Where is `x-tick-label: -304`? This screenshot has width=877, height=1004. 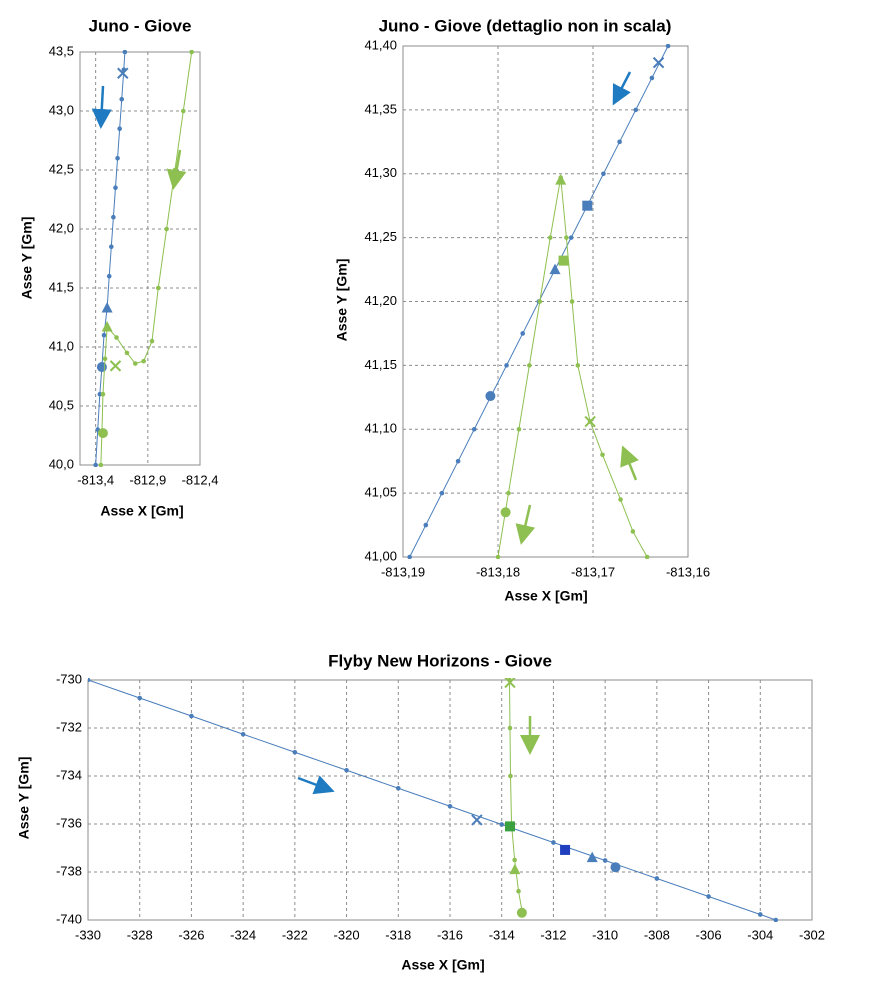
x-tick-label: -304 is located at coordinates (760, 934).